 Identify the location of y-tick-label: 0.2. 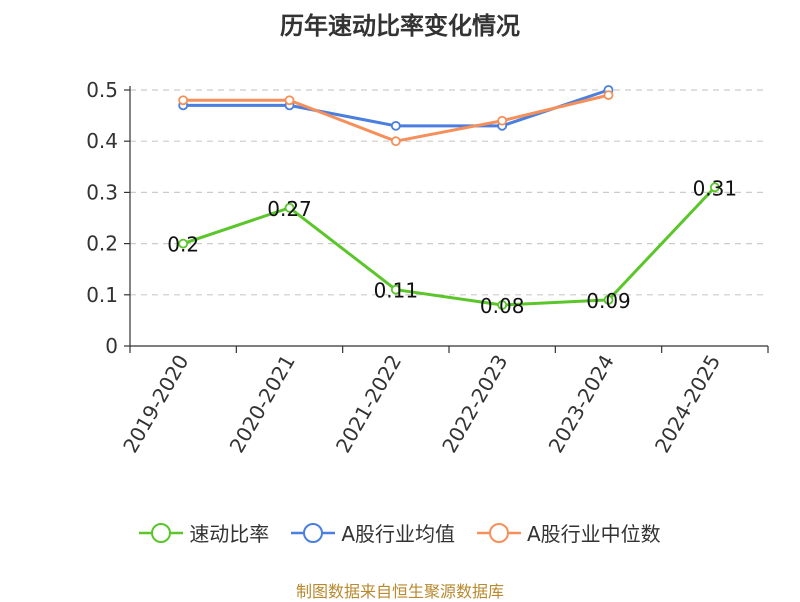
(102, 244).